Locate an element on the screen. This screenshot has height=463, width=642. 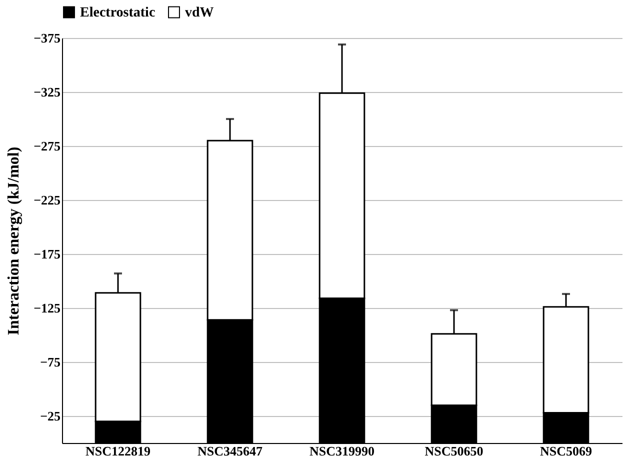
y-tick-label: −225 is located at coordinates (47, 200).